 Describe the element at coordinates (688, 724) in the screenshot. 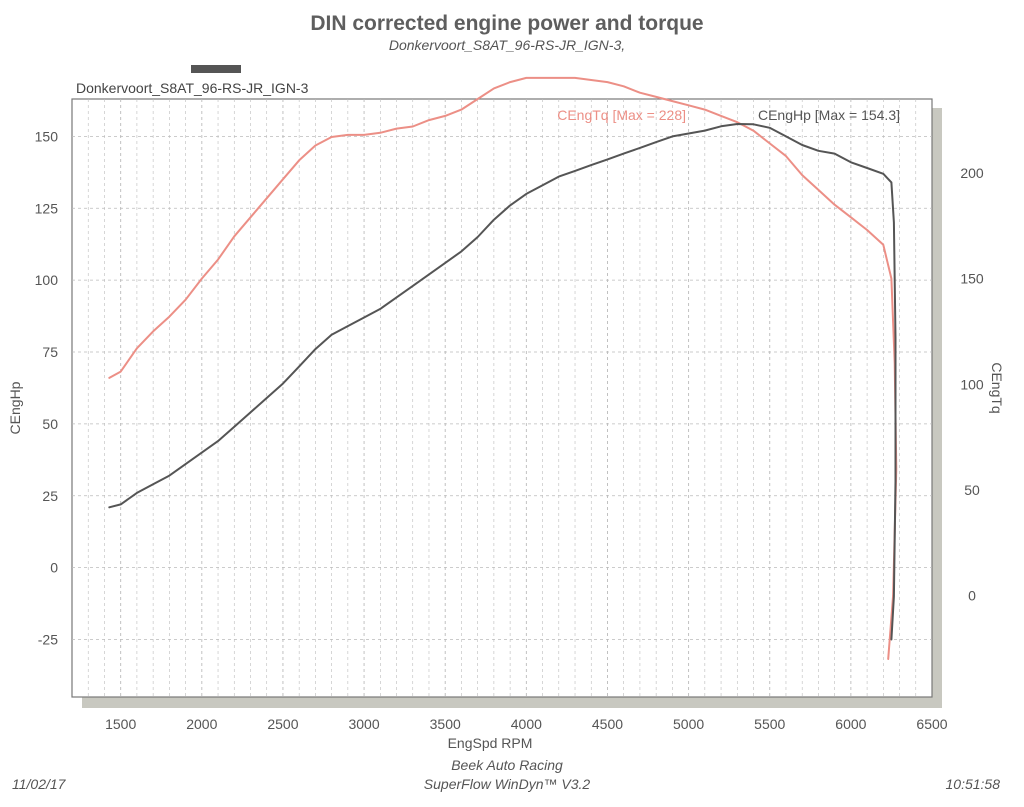

I see `x-tick-label: 5000` at that location.